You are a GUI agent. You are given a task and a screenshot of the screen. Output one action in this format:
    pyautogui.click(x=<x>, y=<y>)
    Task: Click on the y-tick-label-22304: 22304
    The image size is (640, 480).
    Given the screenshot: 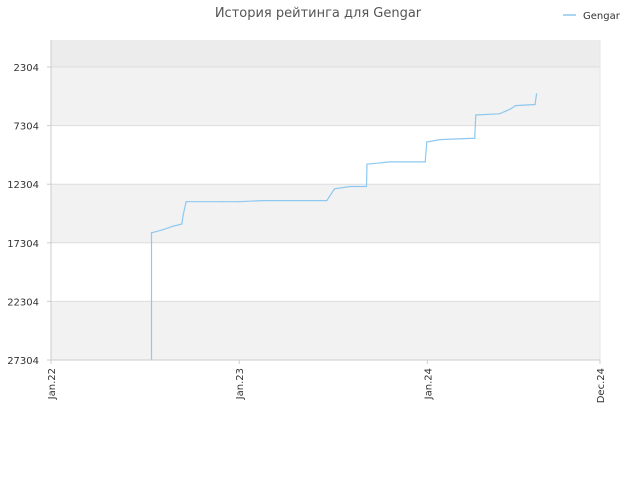 What is the action you would take?
    pyautogui.click(x=23, y=302)
    